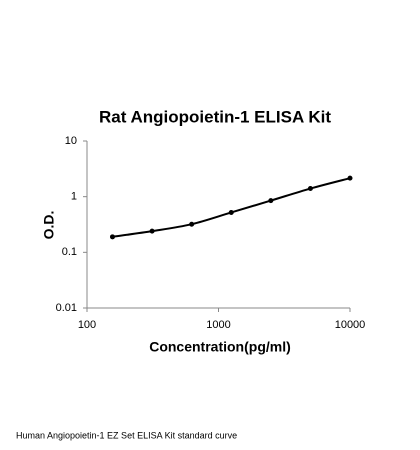 This screenshot has width=420, height=450. Describe the element at coordinates (69, 252) in the screenshot. I see `y-tick-label: 0.1` at that location.